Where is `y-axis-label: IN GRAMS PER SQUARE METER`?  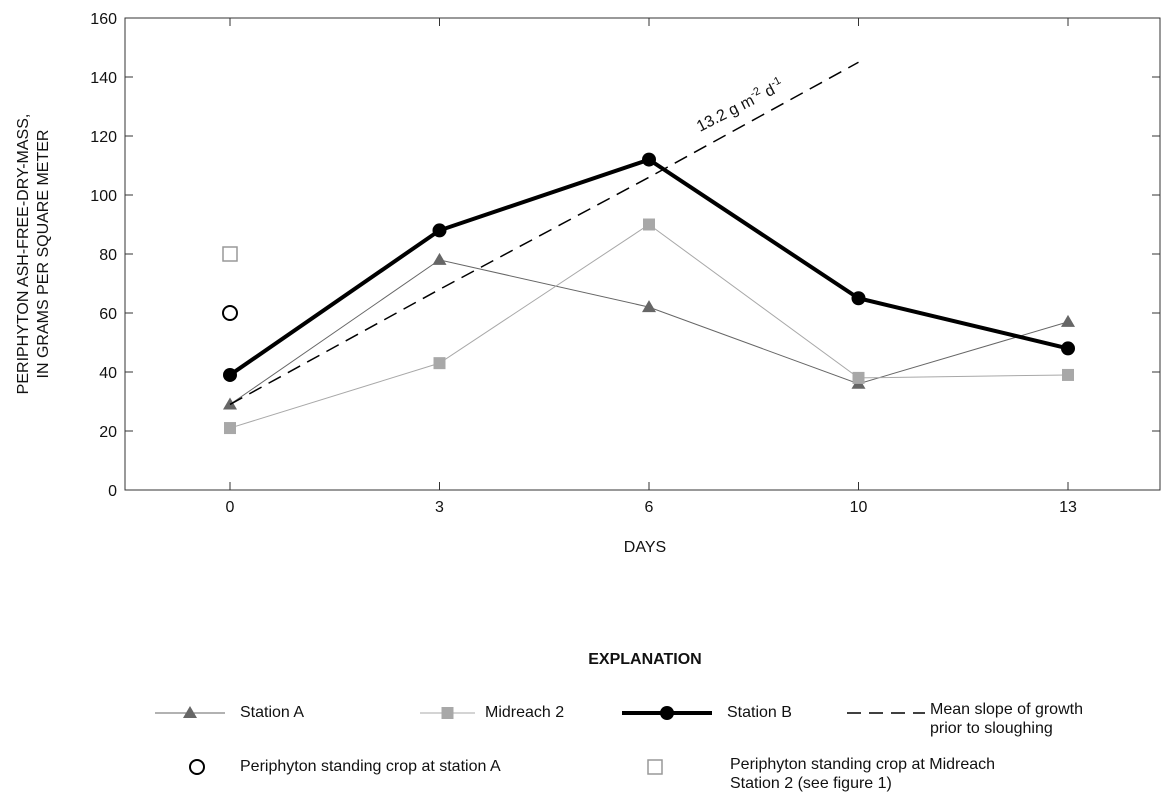 y-axis-label: IN GRAMS PER SQUARE METER is located at coordinates (43, 254).